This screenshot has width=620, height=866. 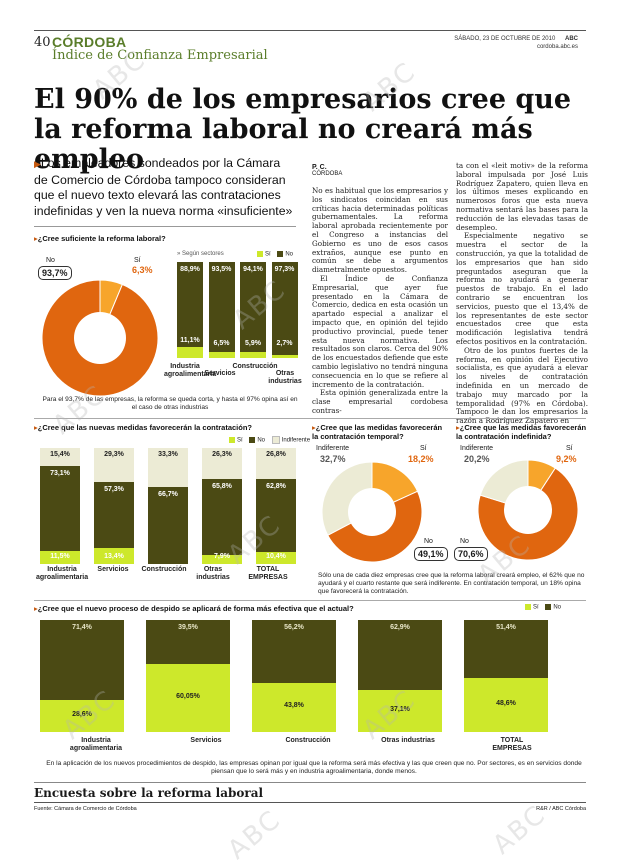 What do you see at coordinates (168, 454) in the screenshot?
I see `chart2-value-indiferente: 33,3%` at bounding box center [168, 454].